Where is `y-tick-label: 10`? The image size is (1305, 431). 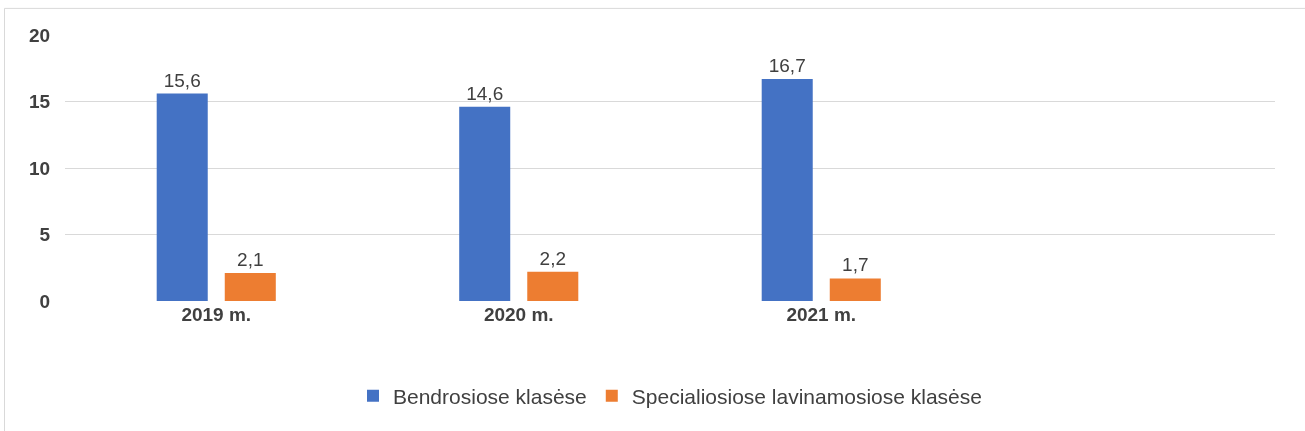 y-tick-label: 10 is located at coordinates (40, 168).